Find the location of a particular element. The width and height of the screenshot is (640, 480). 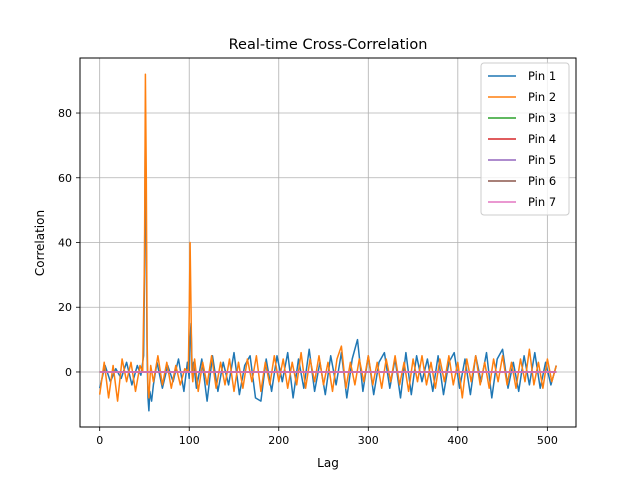

y-tick-label: 40 is located at coordinates (65, 243).